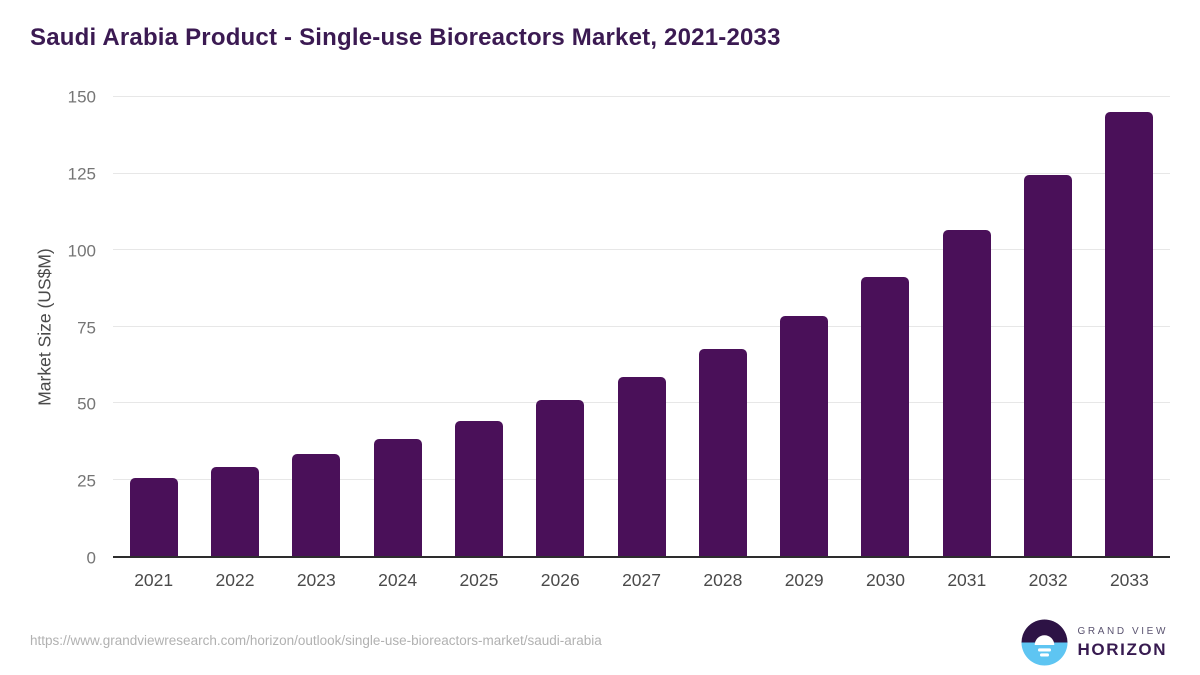  I want to click on bar-slot-2031, so click(966, 326).